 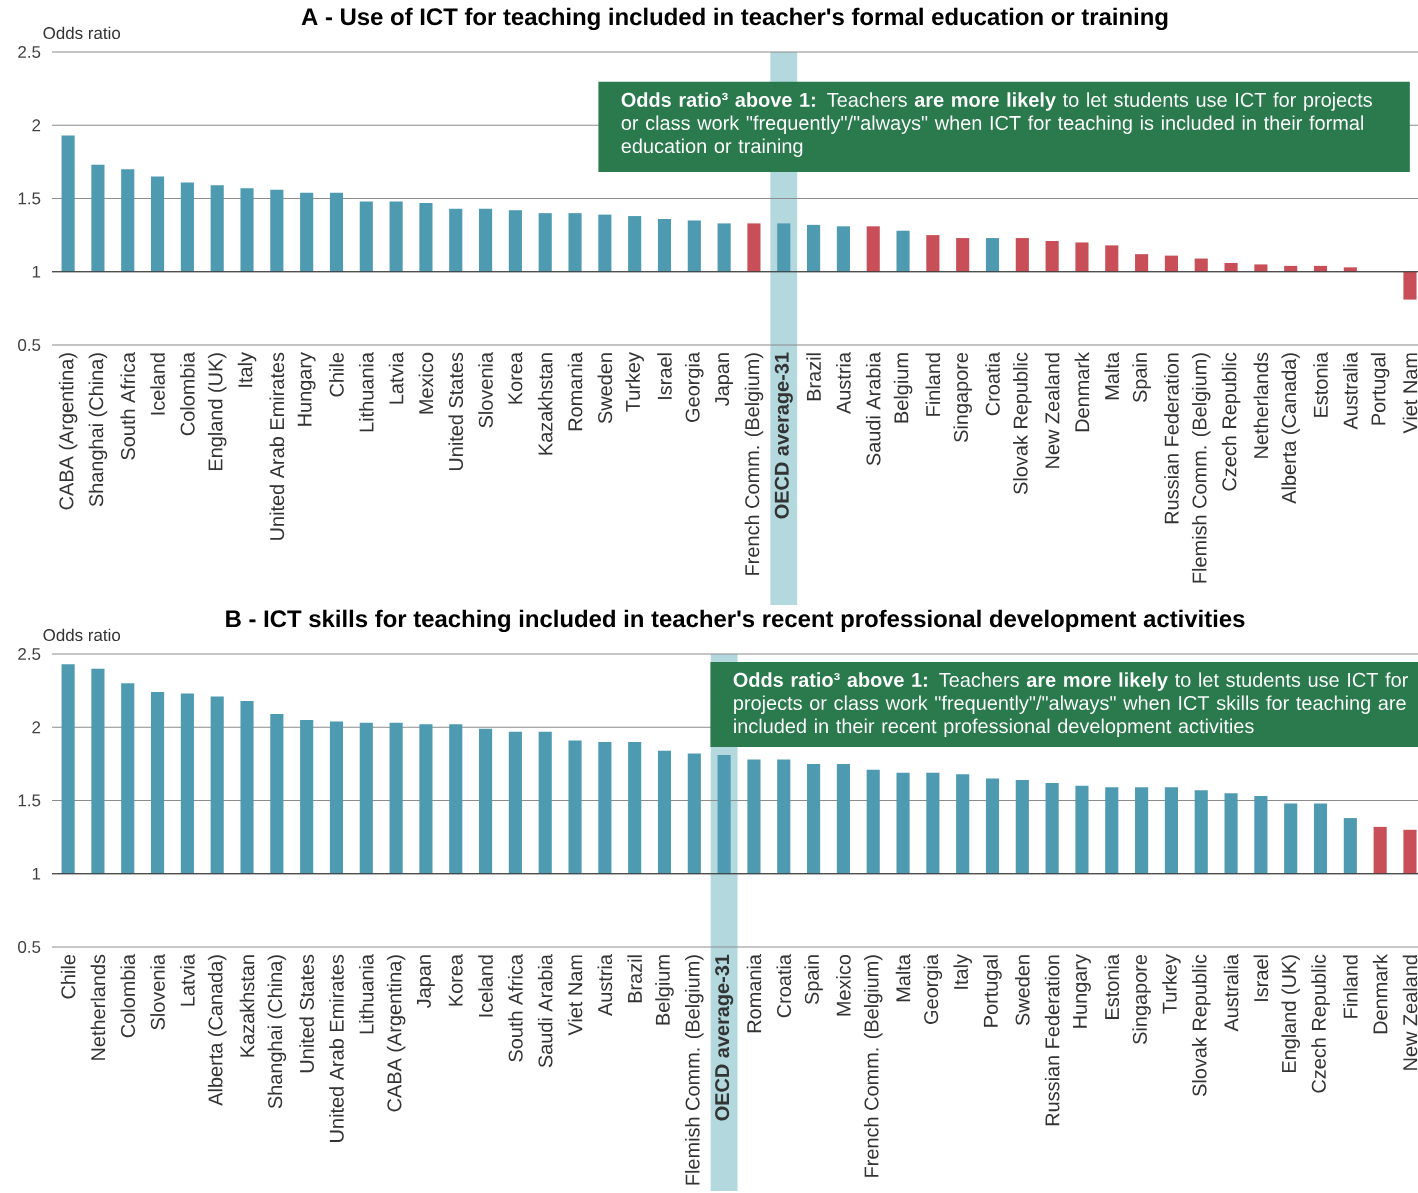 What do you see at coordinates (992, 384) in the screenshot?
I see `x-tick-label: Croatia` at bounding box center [992, 384].